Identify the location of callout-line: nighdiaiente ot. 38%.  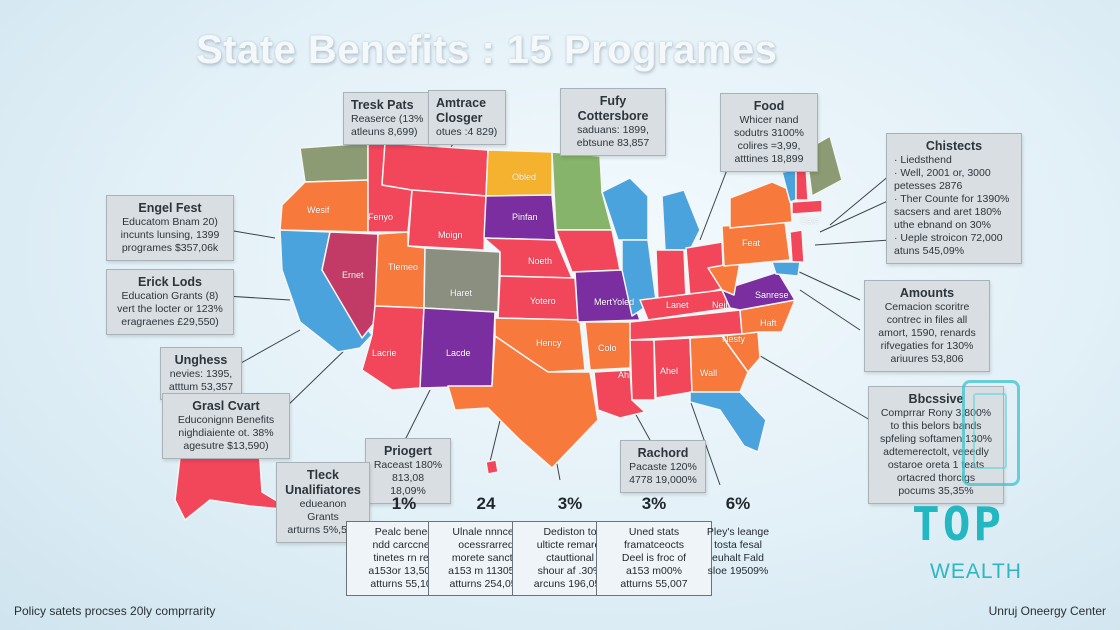
(226, 433).